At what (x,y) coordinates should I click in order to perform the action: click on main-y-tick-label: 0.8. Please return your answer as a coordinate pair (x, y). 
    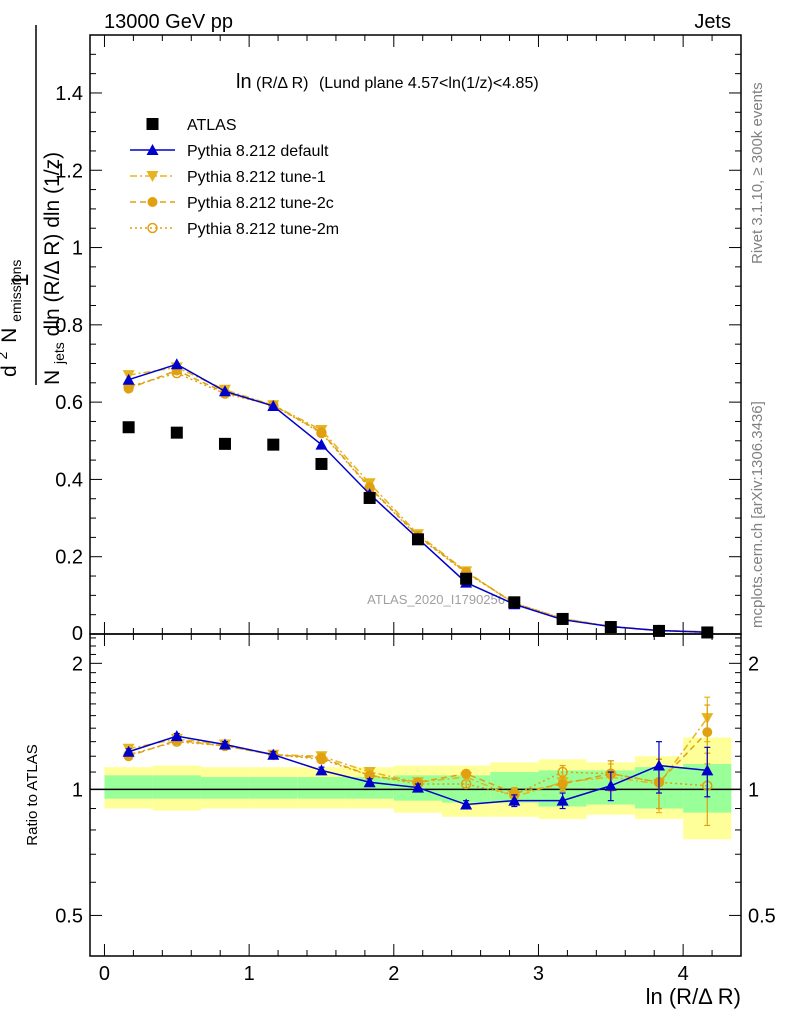
    Looking at the image, I should click on (69, 326).